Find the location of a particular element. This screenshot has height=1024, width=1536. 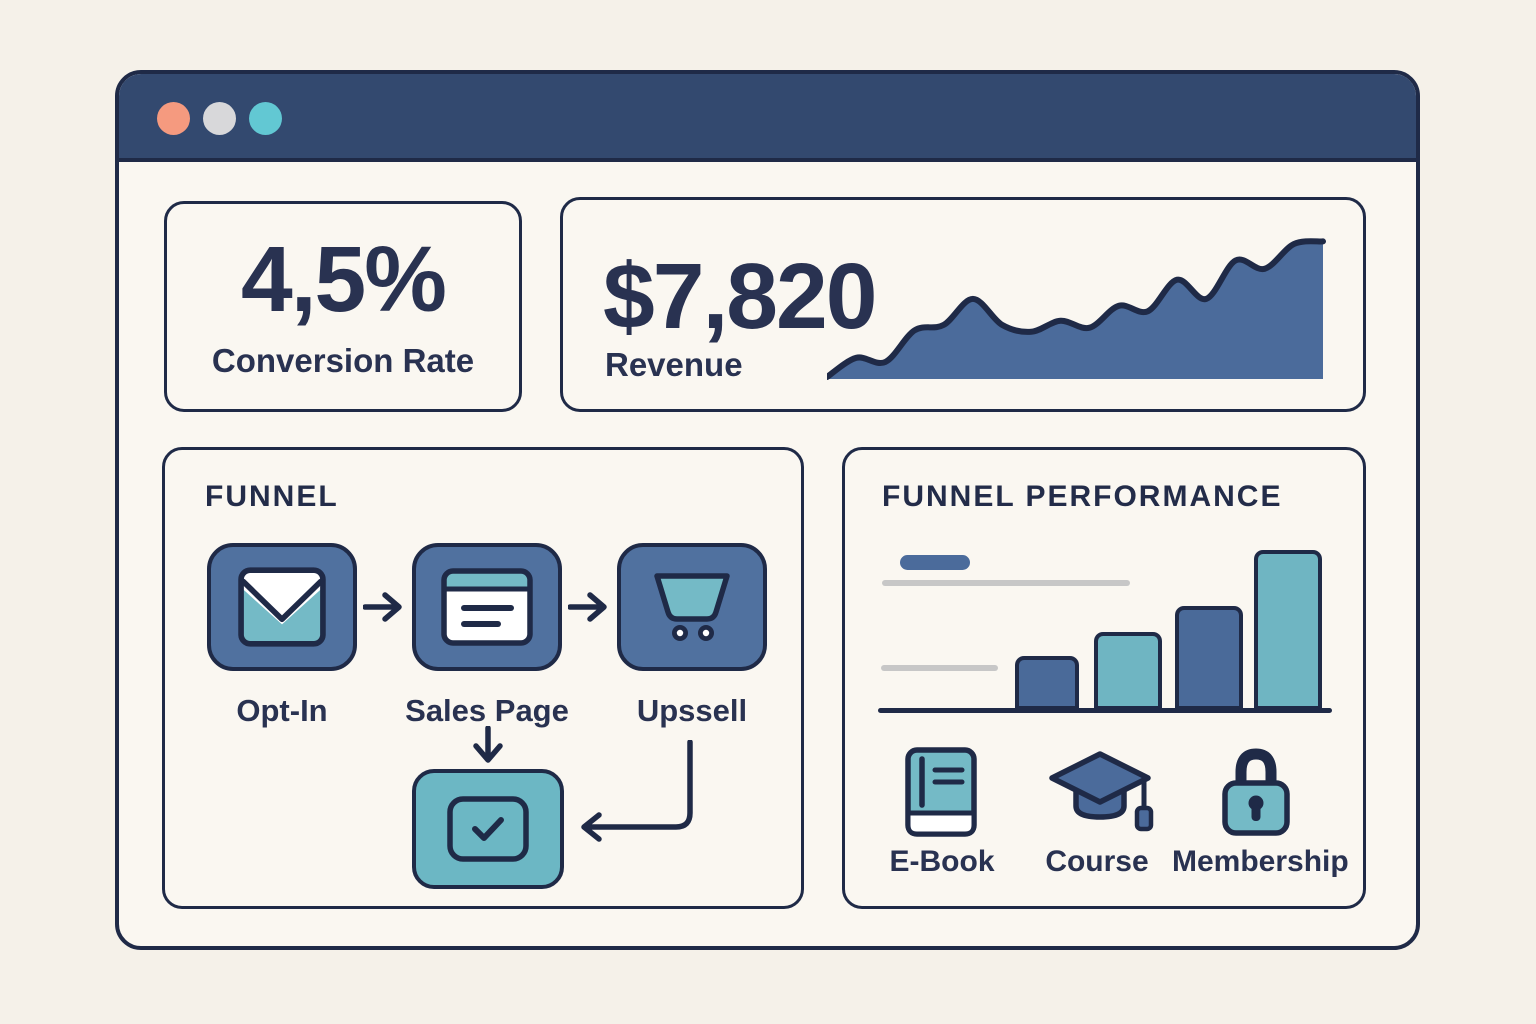

funnel-performance-title: FUNNEL PERFORMANCE is located at coordinates (1082, 496).